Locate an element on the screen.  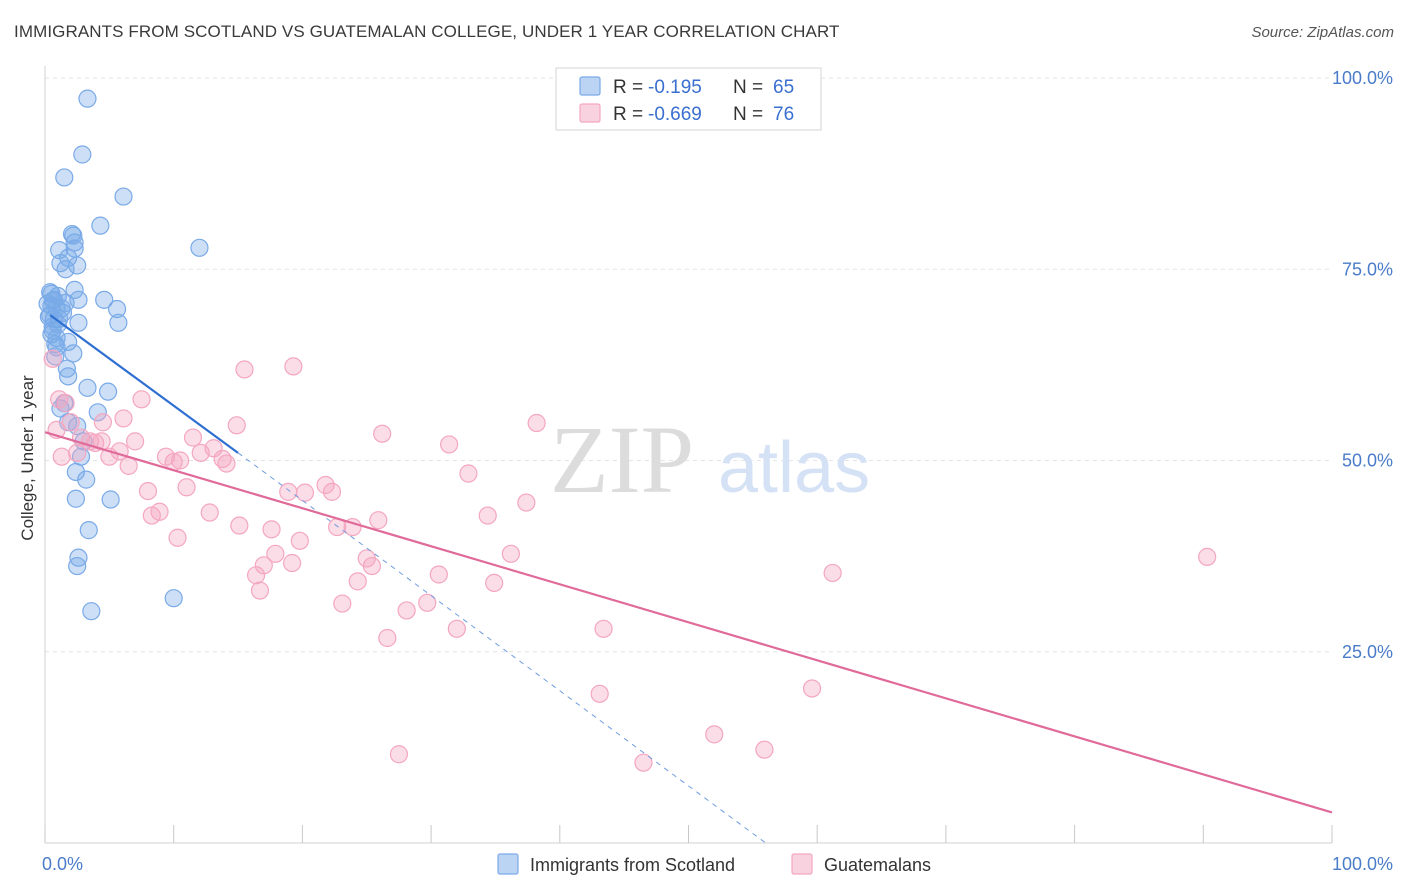
legend-swatch-scotland is located at coordinates (590, 86).